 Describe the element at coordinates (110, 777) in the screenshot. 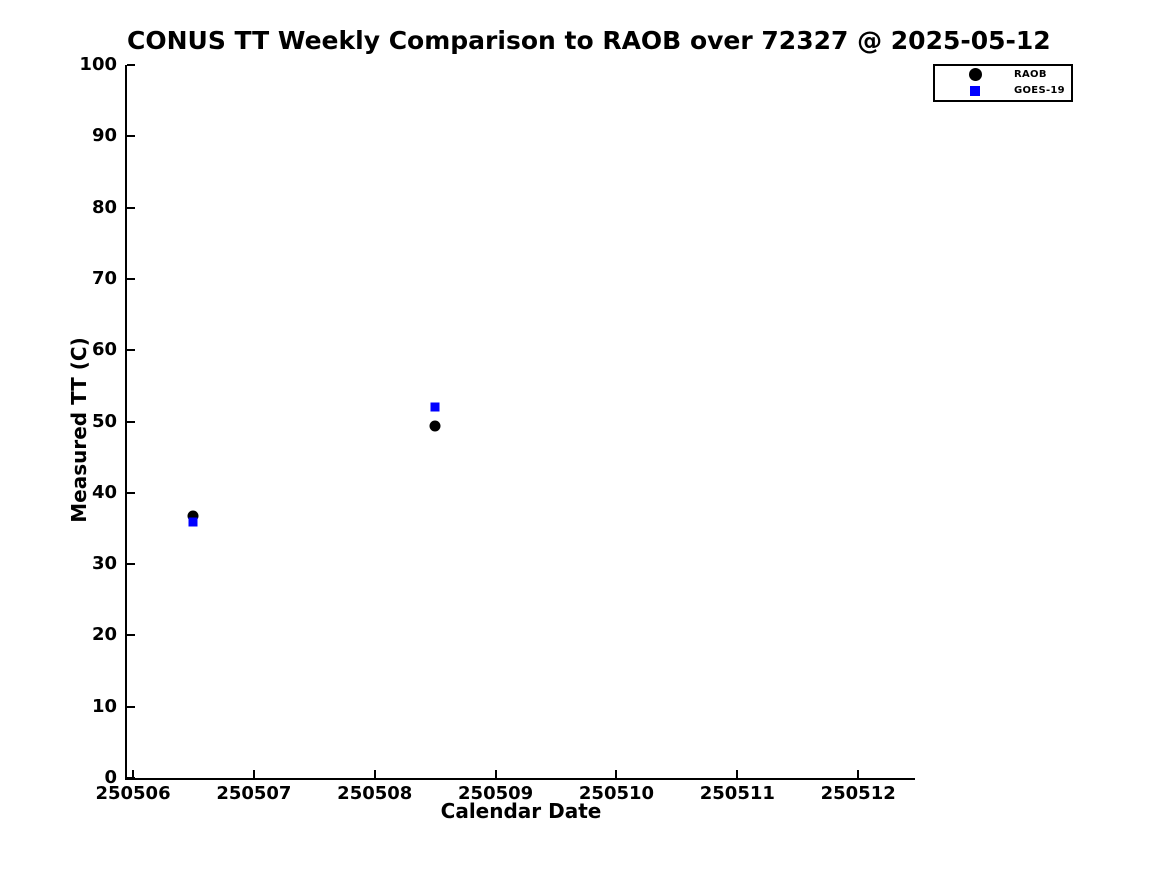

I see `y-tick-label: 0` at that location.